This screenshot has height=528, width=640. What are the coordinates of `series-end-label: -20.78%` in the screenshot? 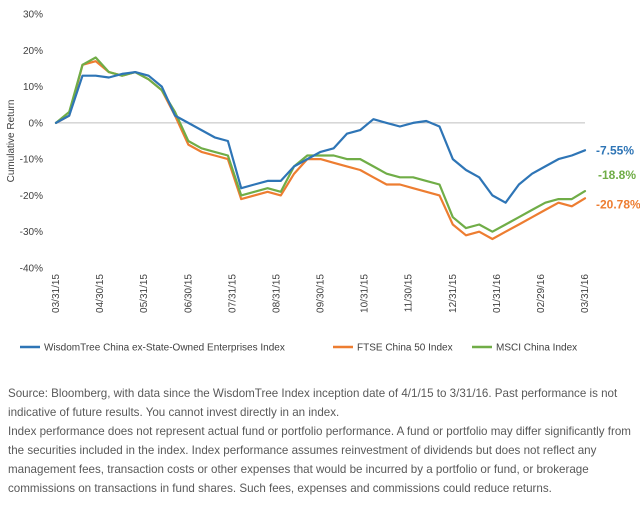 It's located at (618, 204).